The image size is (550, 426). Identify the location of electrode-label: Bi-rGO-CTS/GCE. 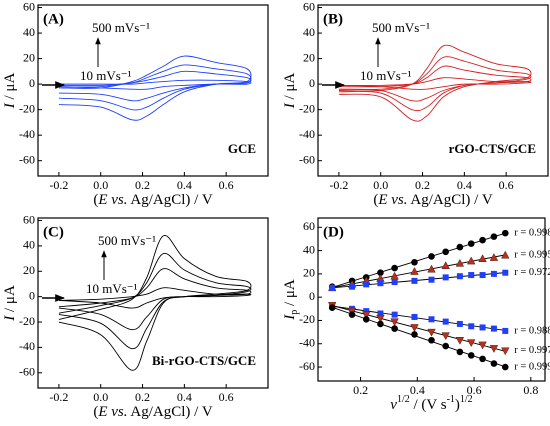
(204, 360).